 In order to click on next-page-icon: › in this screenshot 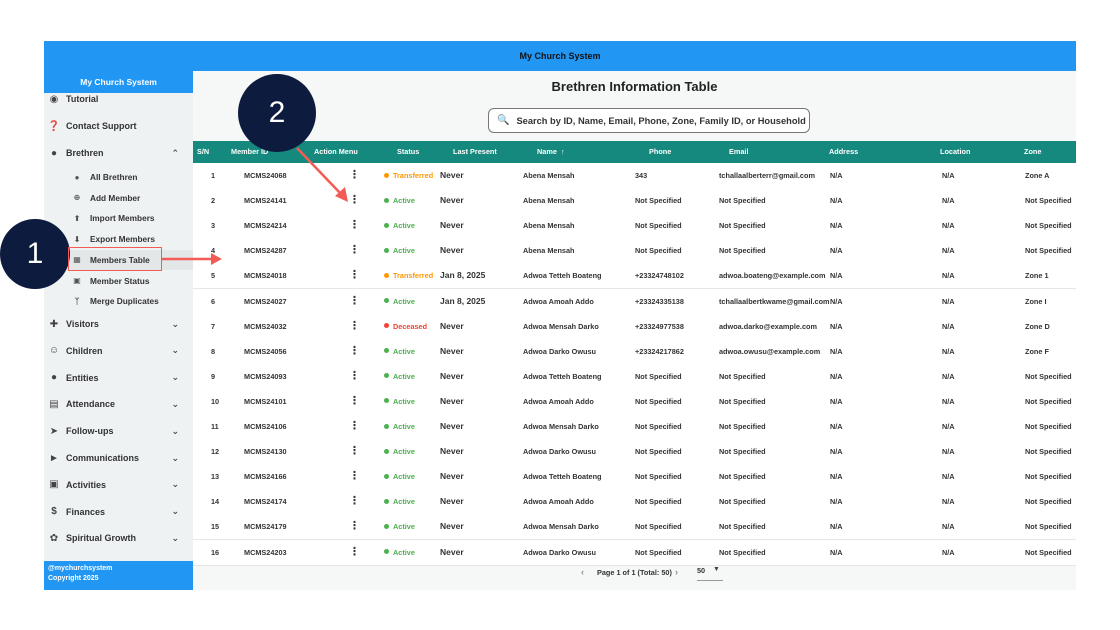, I will do `click(676, 572)`.